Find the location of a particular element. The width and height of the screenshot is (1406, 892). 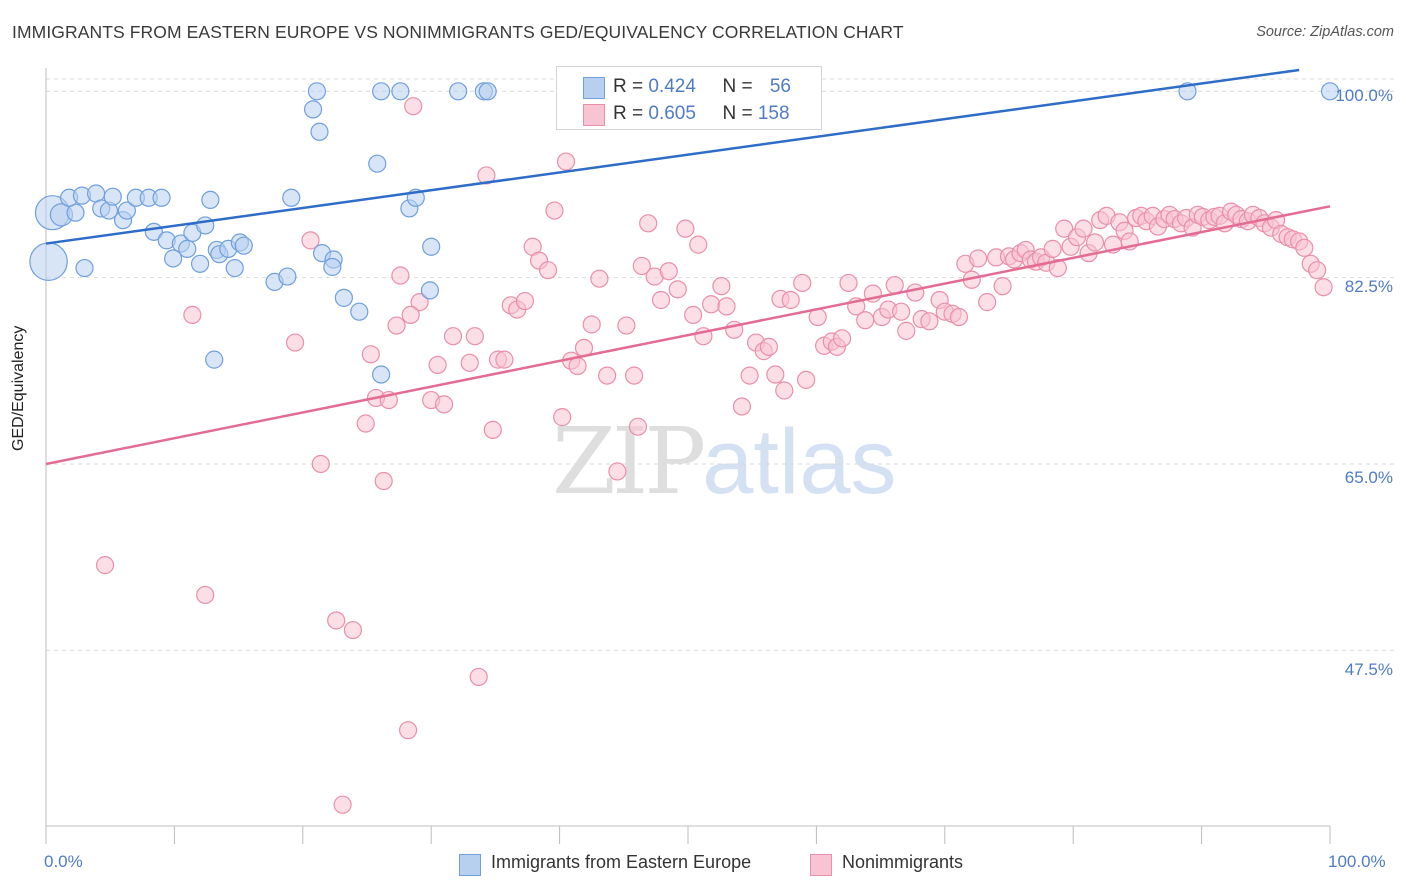

legend-r-value: 0.424 is located at coordinates (672, 86).